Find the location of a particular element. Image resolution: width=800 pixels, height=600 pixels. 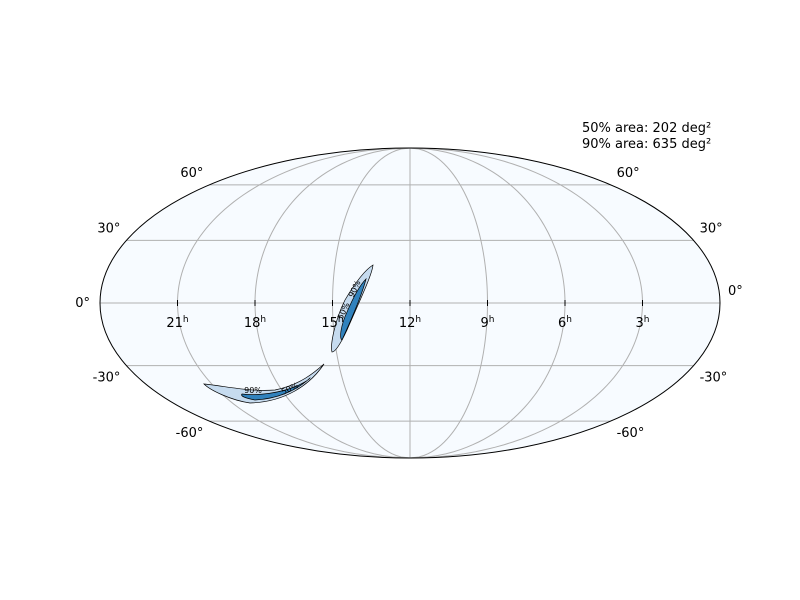

ra-tick-label: 9h is located at coordinates (488, 323).